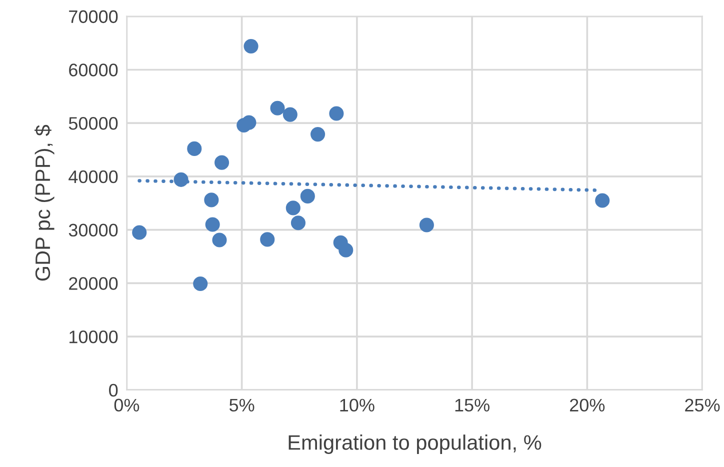 This screenshot has height=467, width=724. I want to click on x-tick-label: 0%, so click(127, 405).